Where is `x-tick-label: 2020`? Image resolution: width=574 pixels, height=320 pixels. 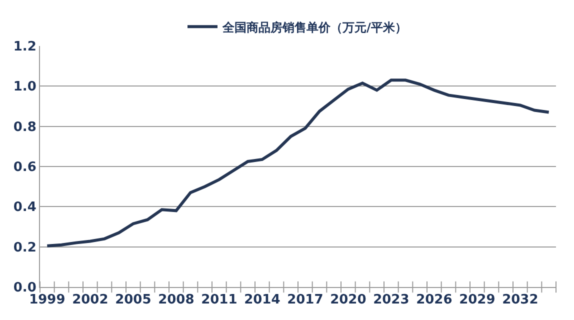
x-tick-label: 2020 is located at coordinates (348, 300).